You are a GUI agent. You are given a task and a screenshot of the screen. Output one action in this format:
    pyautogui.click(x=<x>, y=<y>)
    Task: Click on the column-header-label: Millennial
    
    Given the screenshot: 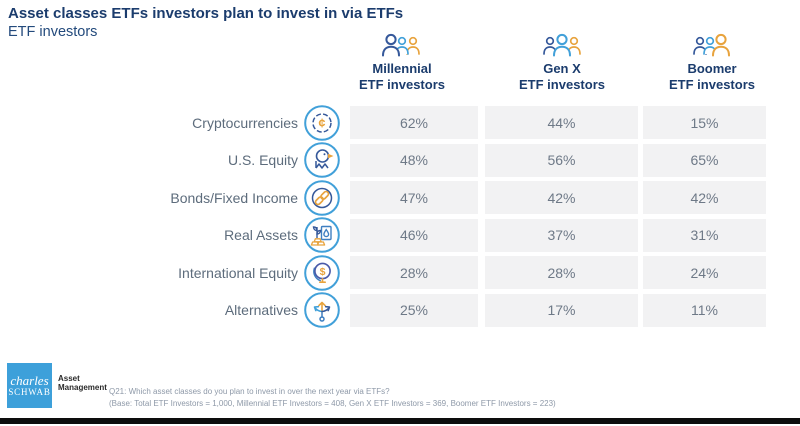 What is the action you would take?
    pyautogui.click(x=402, y=68)
    